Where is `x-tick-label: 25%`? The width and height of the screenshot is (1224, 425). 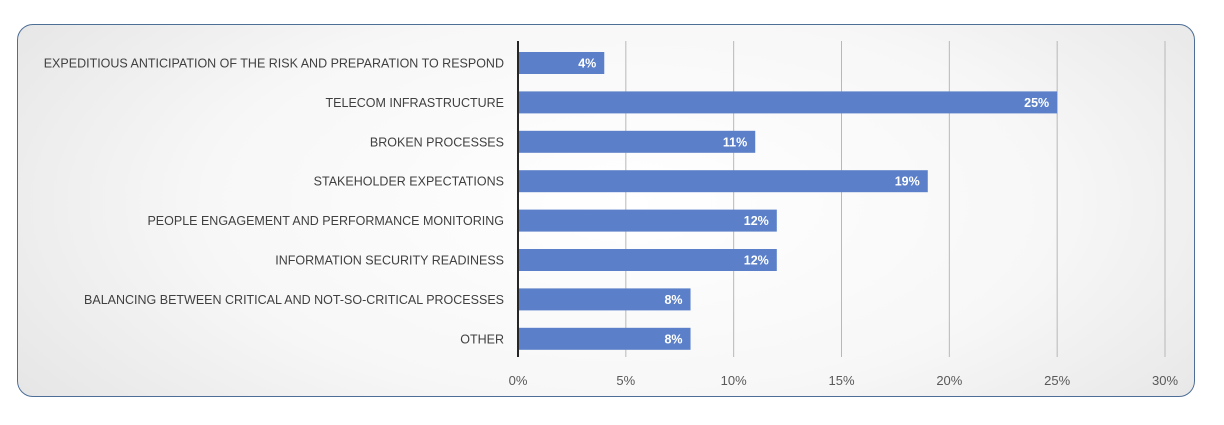
x-tick-label: 25% is located at coordinates (1057, 380).